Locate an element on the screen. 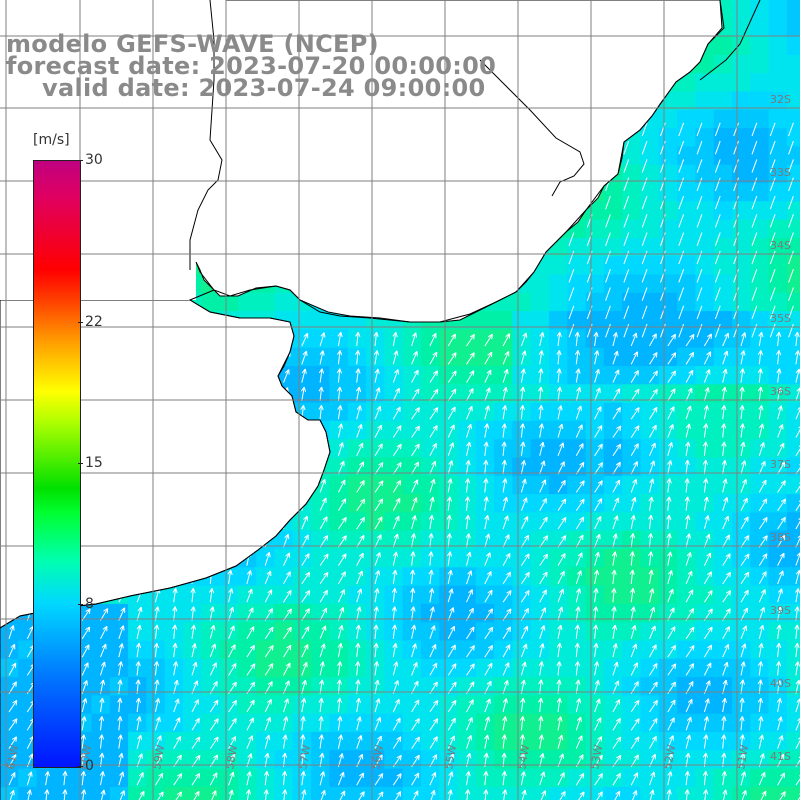 This screenshot has height=800, width=800. colorbar-tick-label: 15 is located at coordinates (94, 463).